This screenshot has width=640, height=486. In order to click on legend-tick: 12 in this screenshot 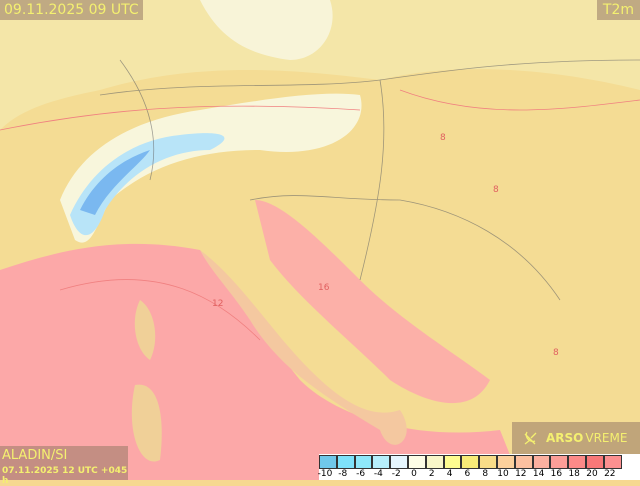, I will do `click(521, 474)`.